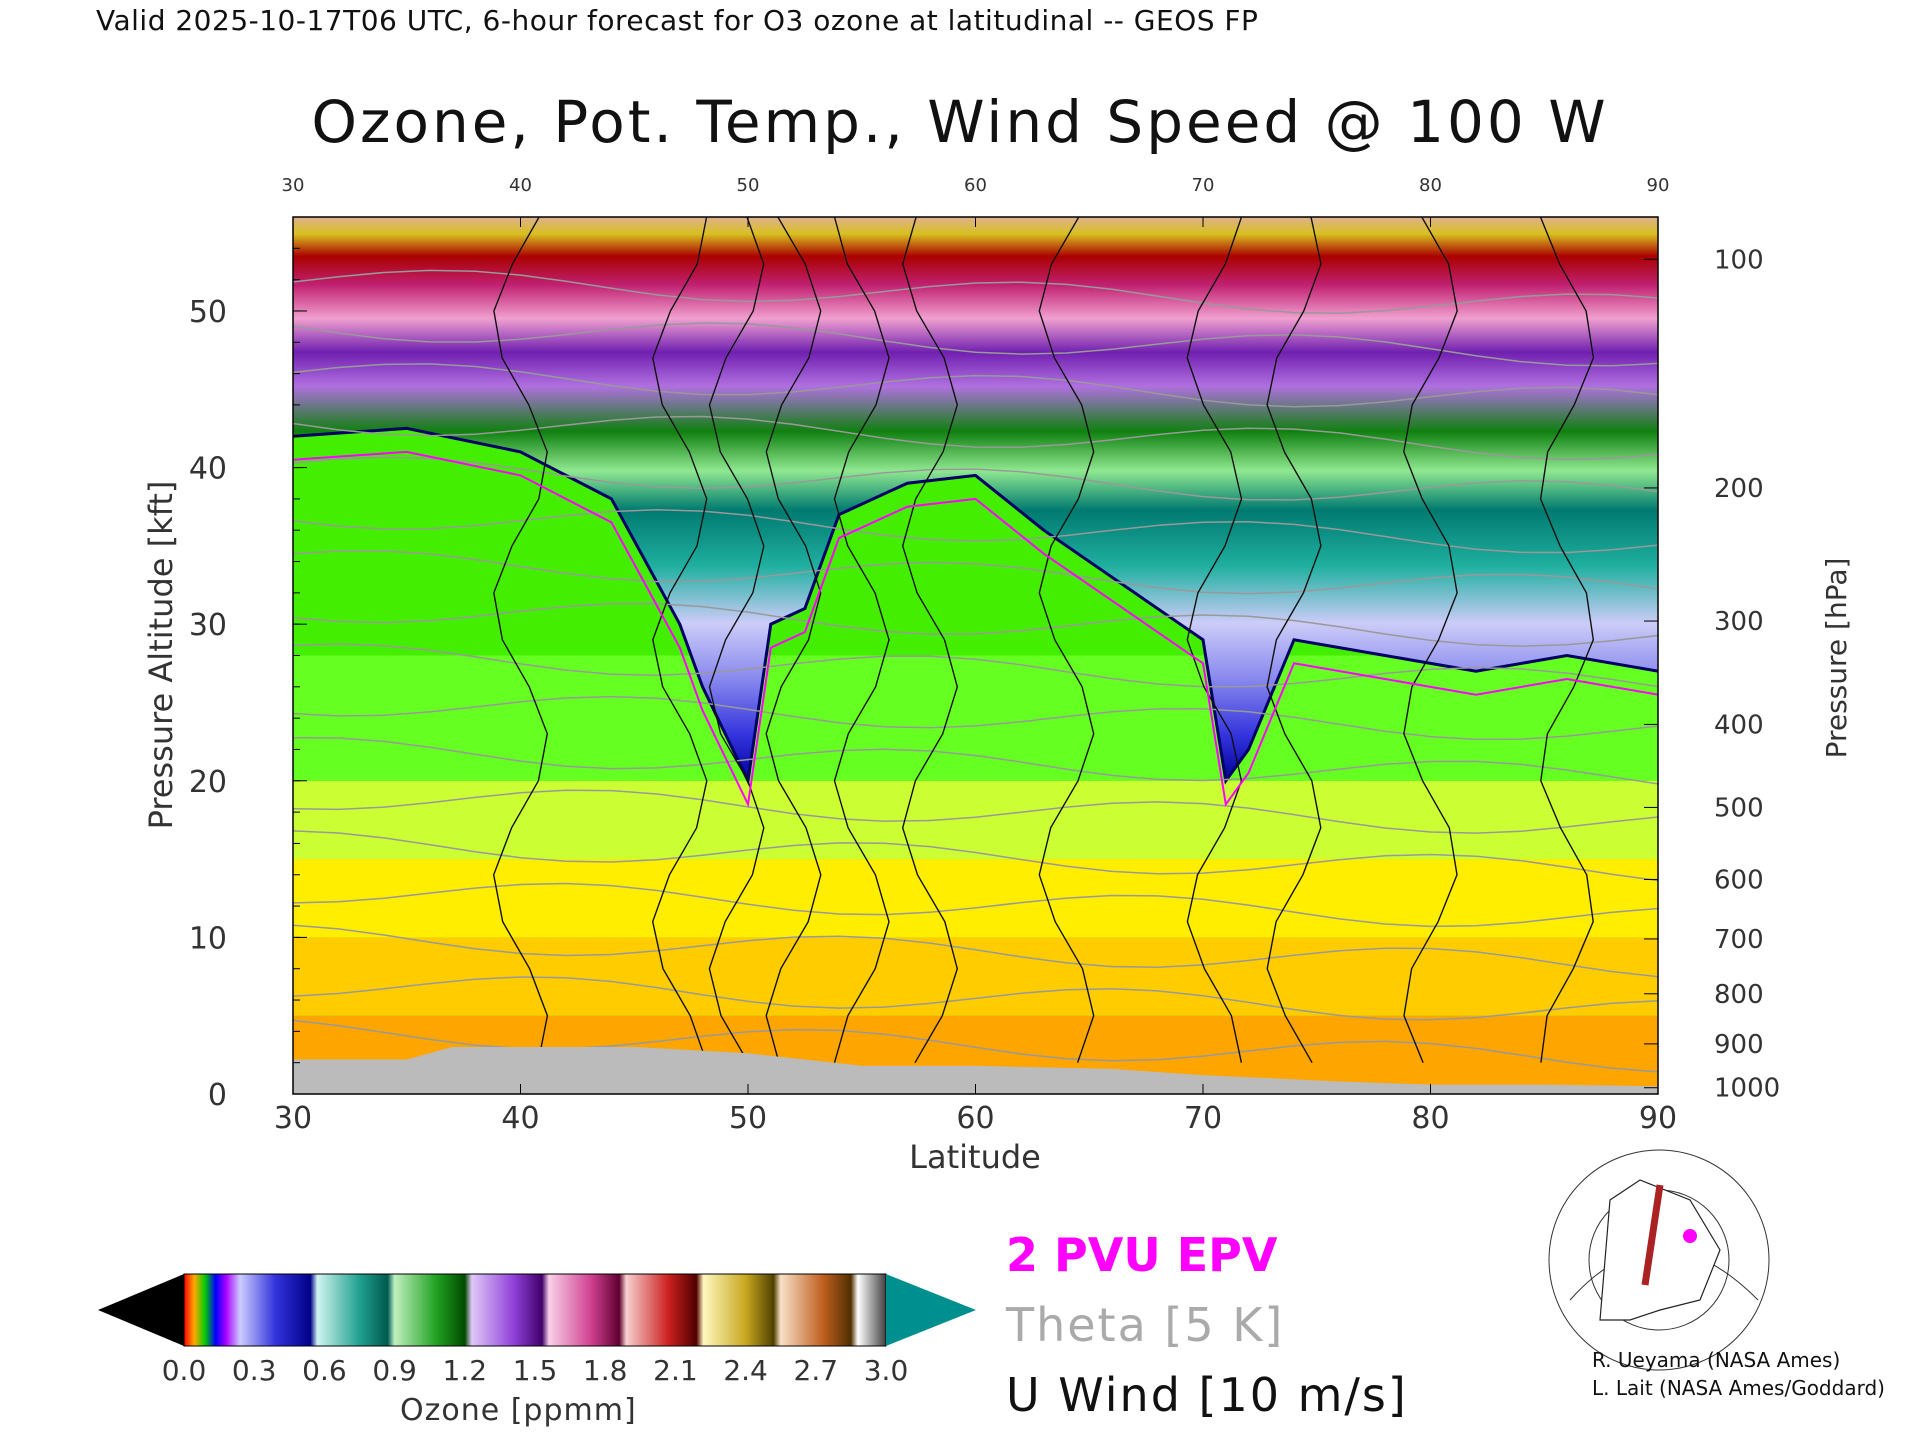 Image resolution: width=1920 pixels, height=1440 pixels. Describe the element at coordinates (960, 122) in the screenshot. I see `chart-title: Ozone, Pot. Temp., Wind Speed @ 100 W` at that location.